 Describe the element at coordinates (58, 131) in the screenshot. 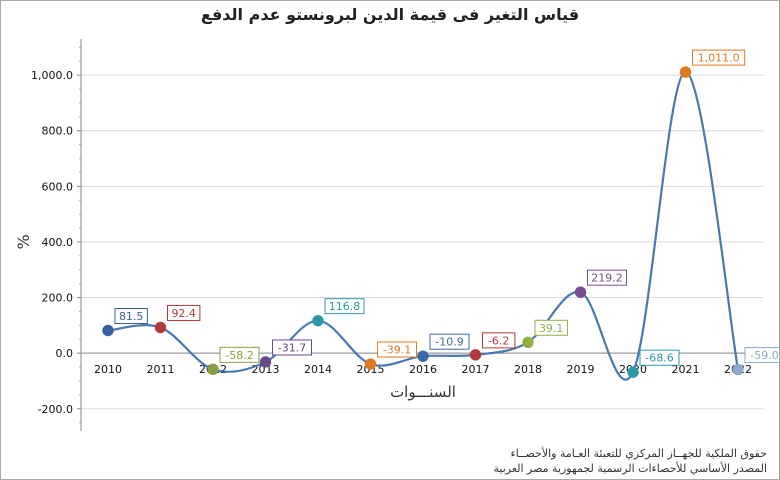

I see `y-tick-label: 800.0` at that location.